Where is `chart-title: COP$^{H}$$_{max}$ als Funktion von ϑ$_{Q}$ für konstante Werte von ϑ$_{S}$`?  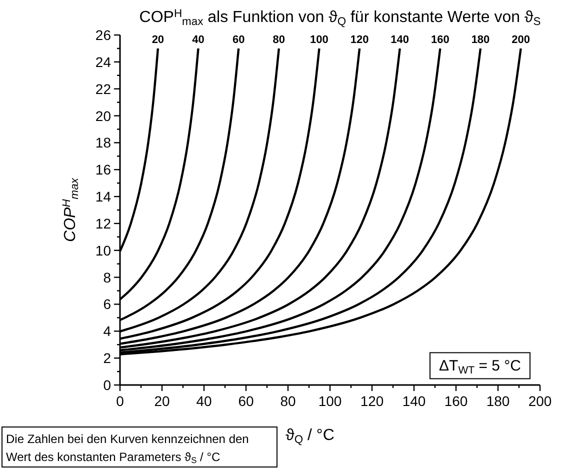 chart-title: COP$^{H}$$_{max}$ als Funktion von ϑ$_{Q}$ für konstante Werte von ϑ$_{S}$ is located at coordinates (340, 18).